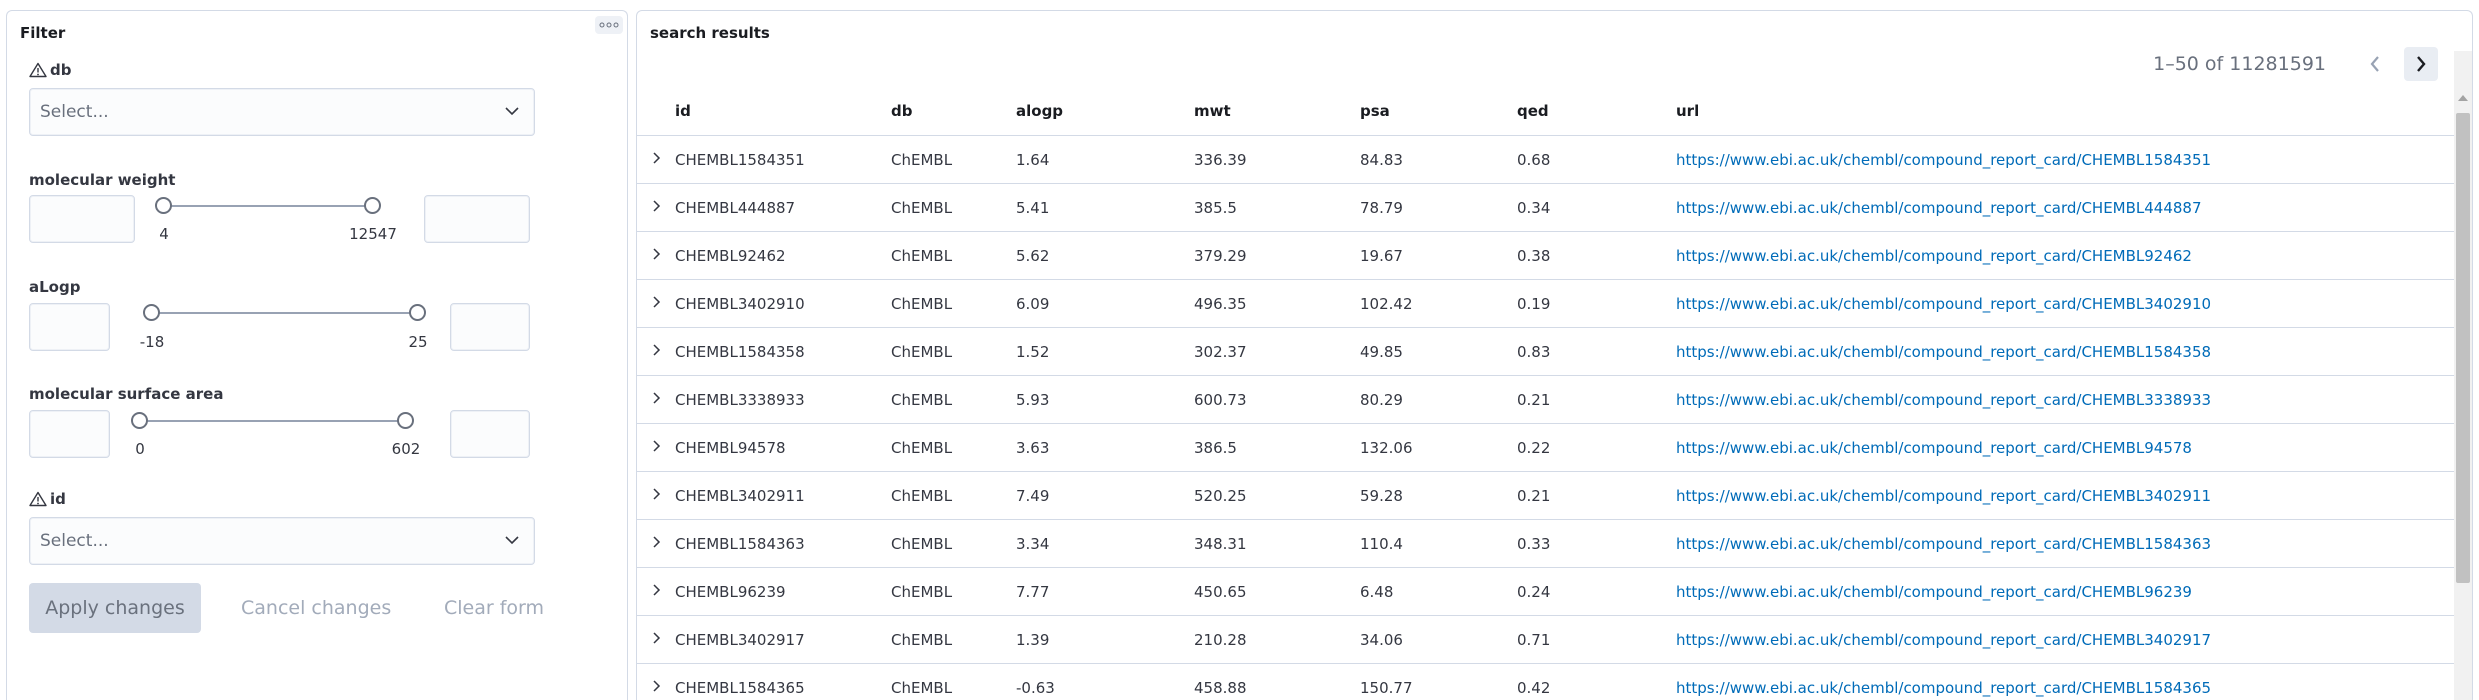 This screenshot has height=700, width=2479. I want to click on cell-id: CHEMBL3402917, so click(783, 639).